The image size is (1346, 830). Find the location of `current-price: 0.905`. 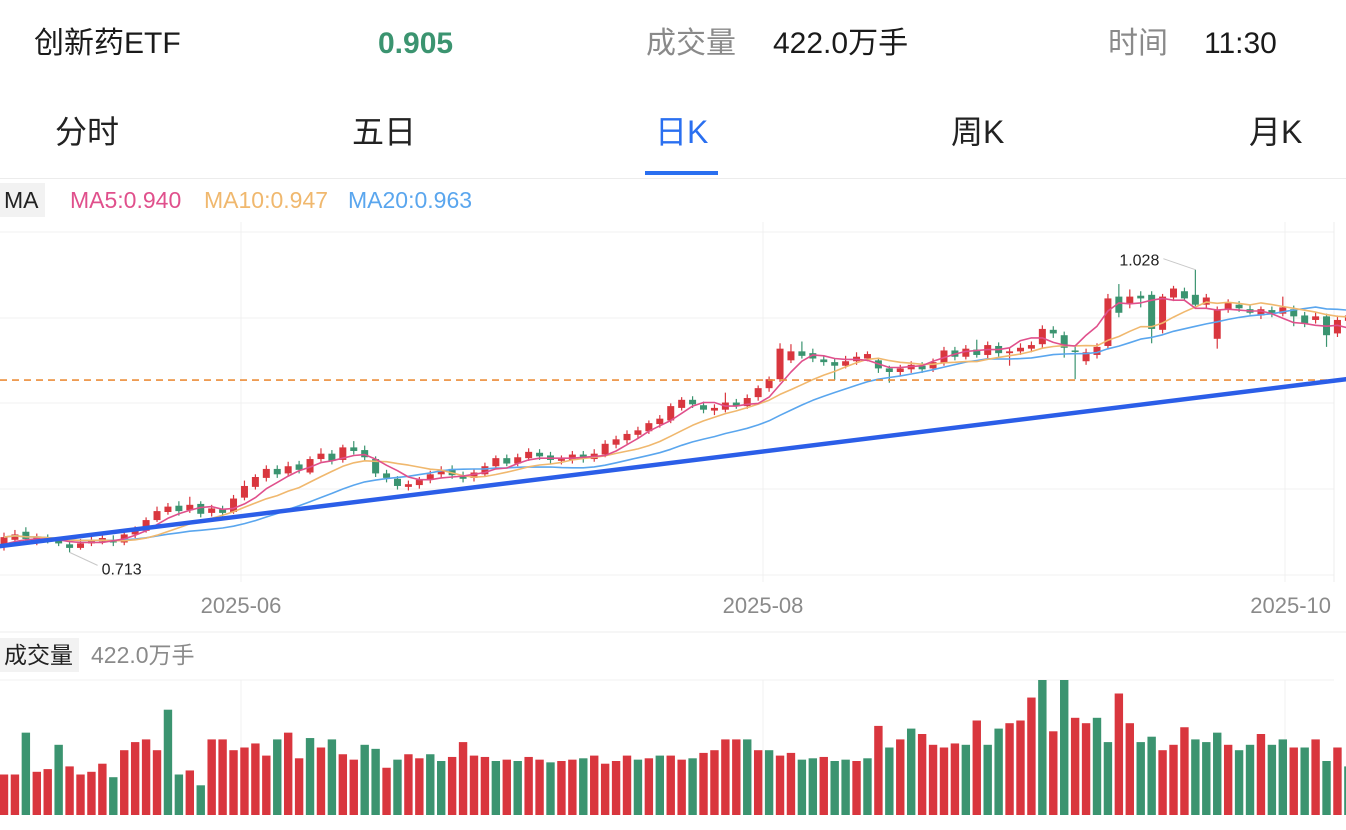

current-price: 0.905 is located at coordinates (416, 43).